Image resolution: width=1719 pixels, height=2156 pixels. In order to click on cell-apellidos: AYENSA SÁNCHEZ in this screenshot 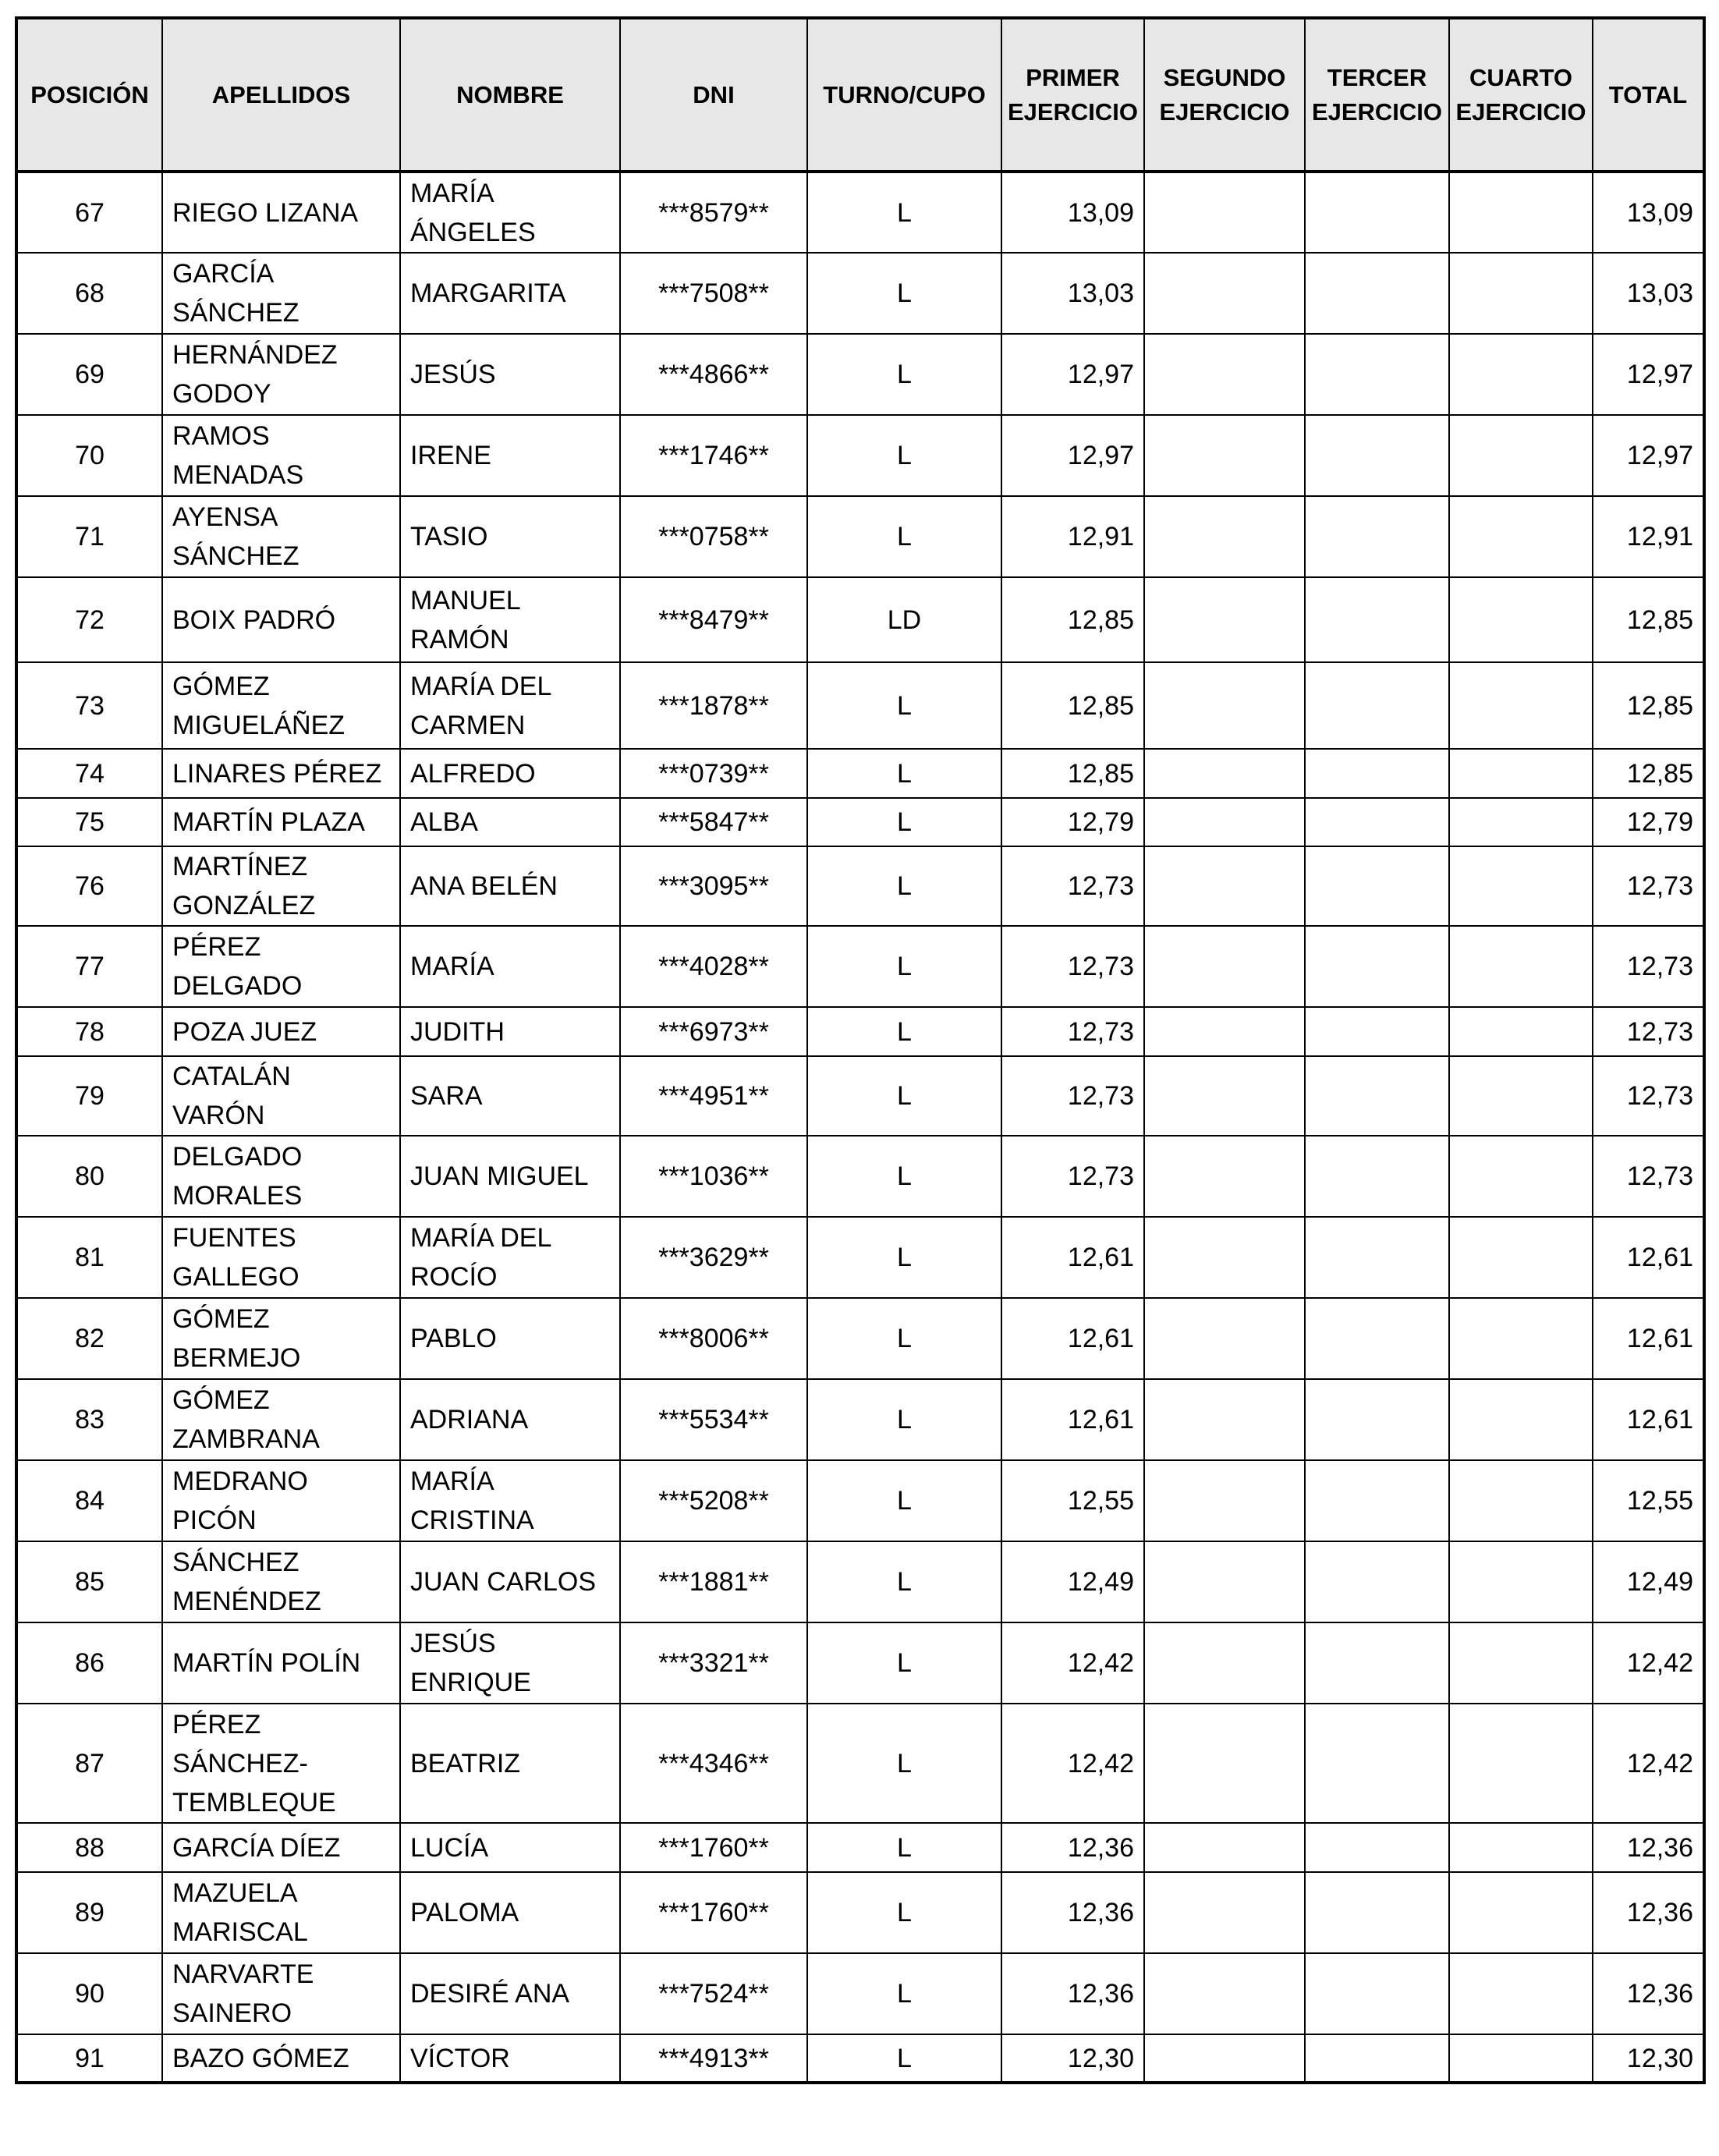, I will do `click(281, 536)`.